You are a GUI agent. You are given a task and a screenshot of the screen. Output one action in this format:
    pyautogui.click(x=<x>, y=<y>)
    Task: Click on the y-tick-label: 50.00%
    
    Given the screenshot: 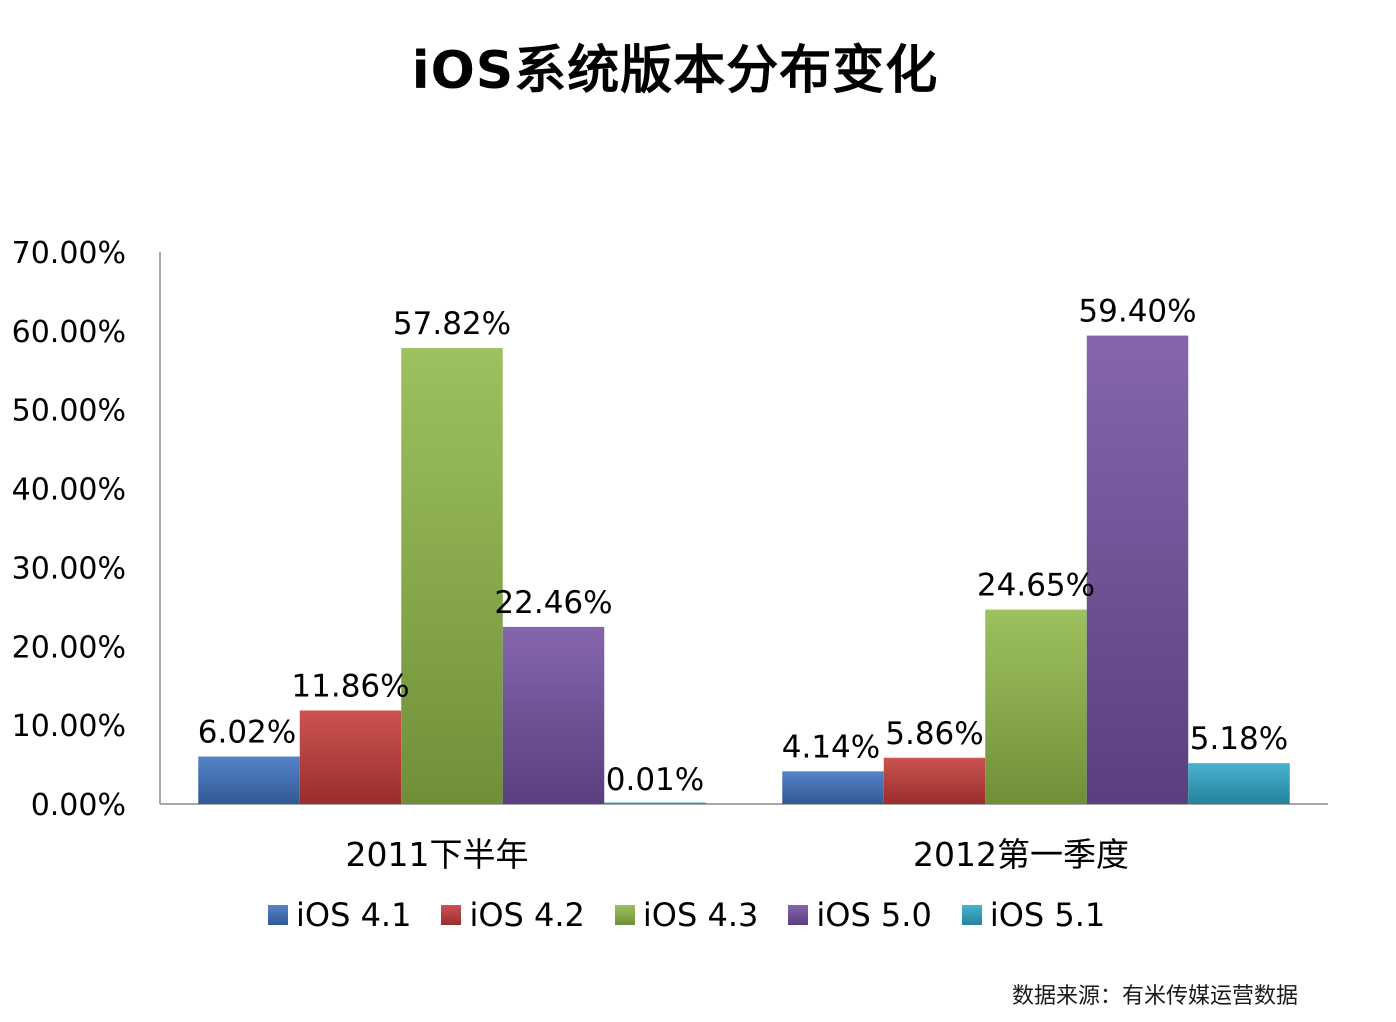 What is the action you would take?
    pyautogui.click(x=69, y=411)
    